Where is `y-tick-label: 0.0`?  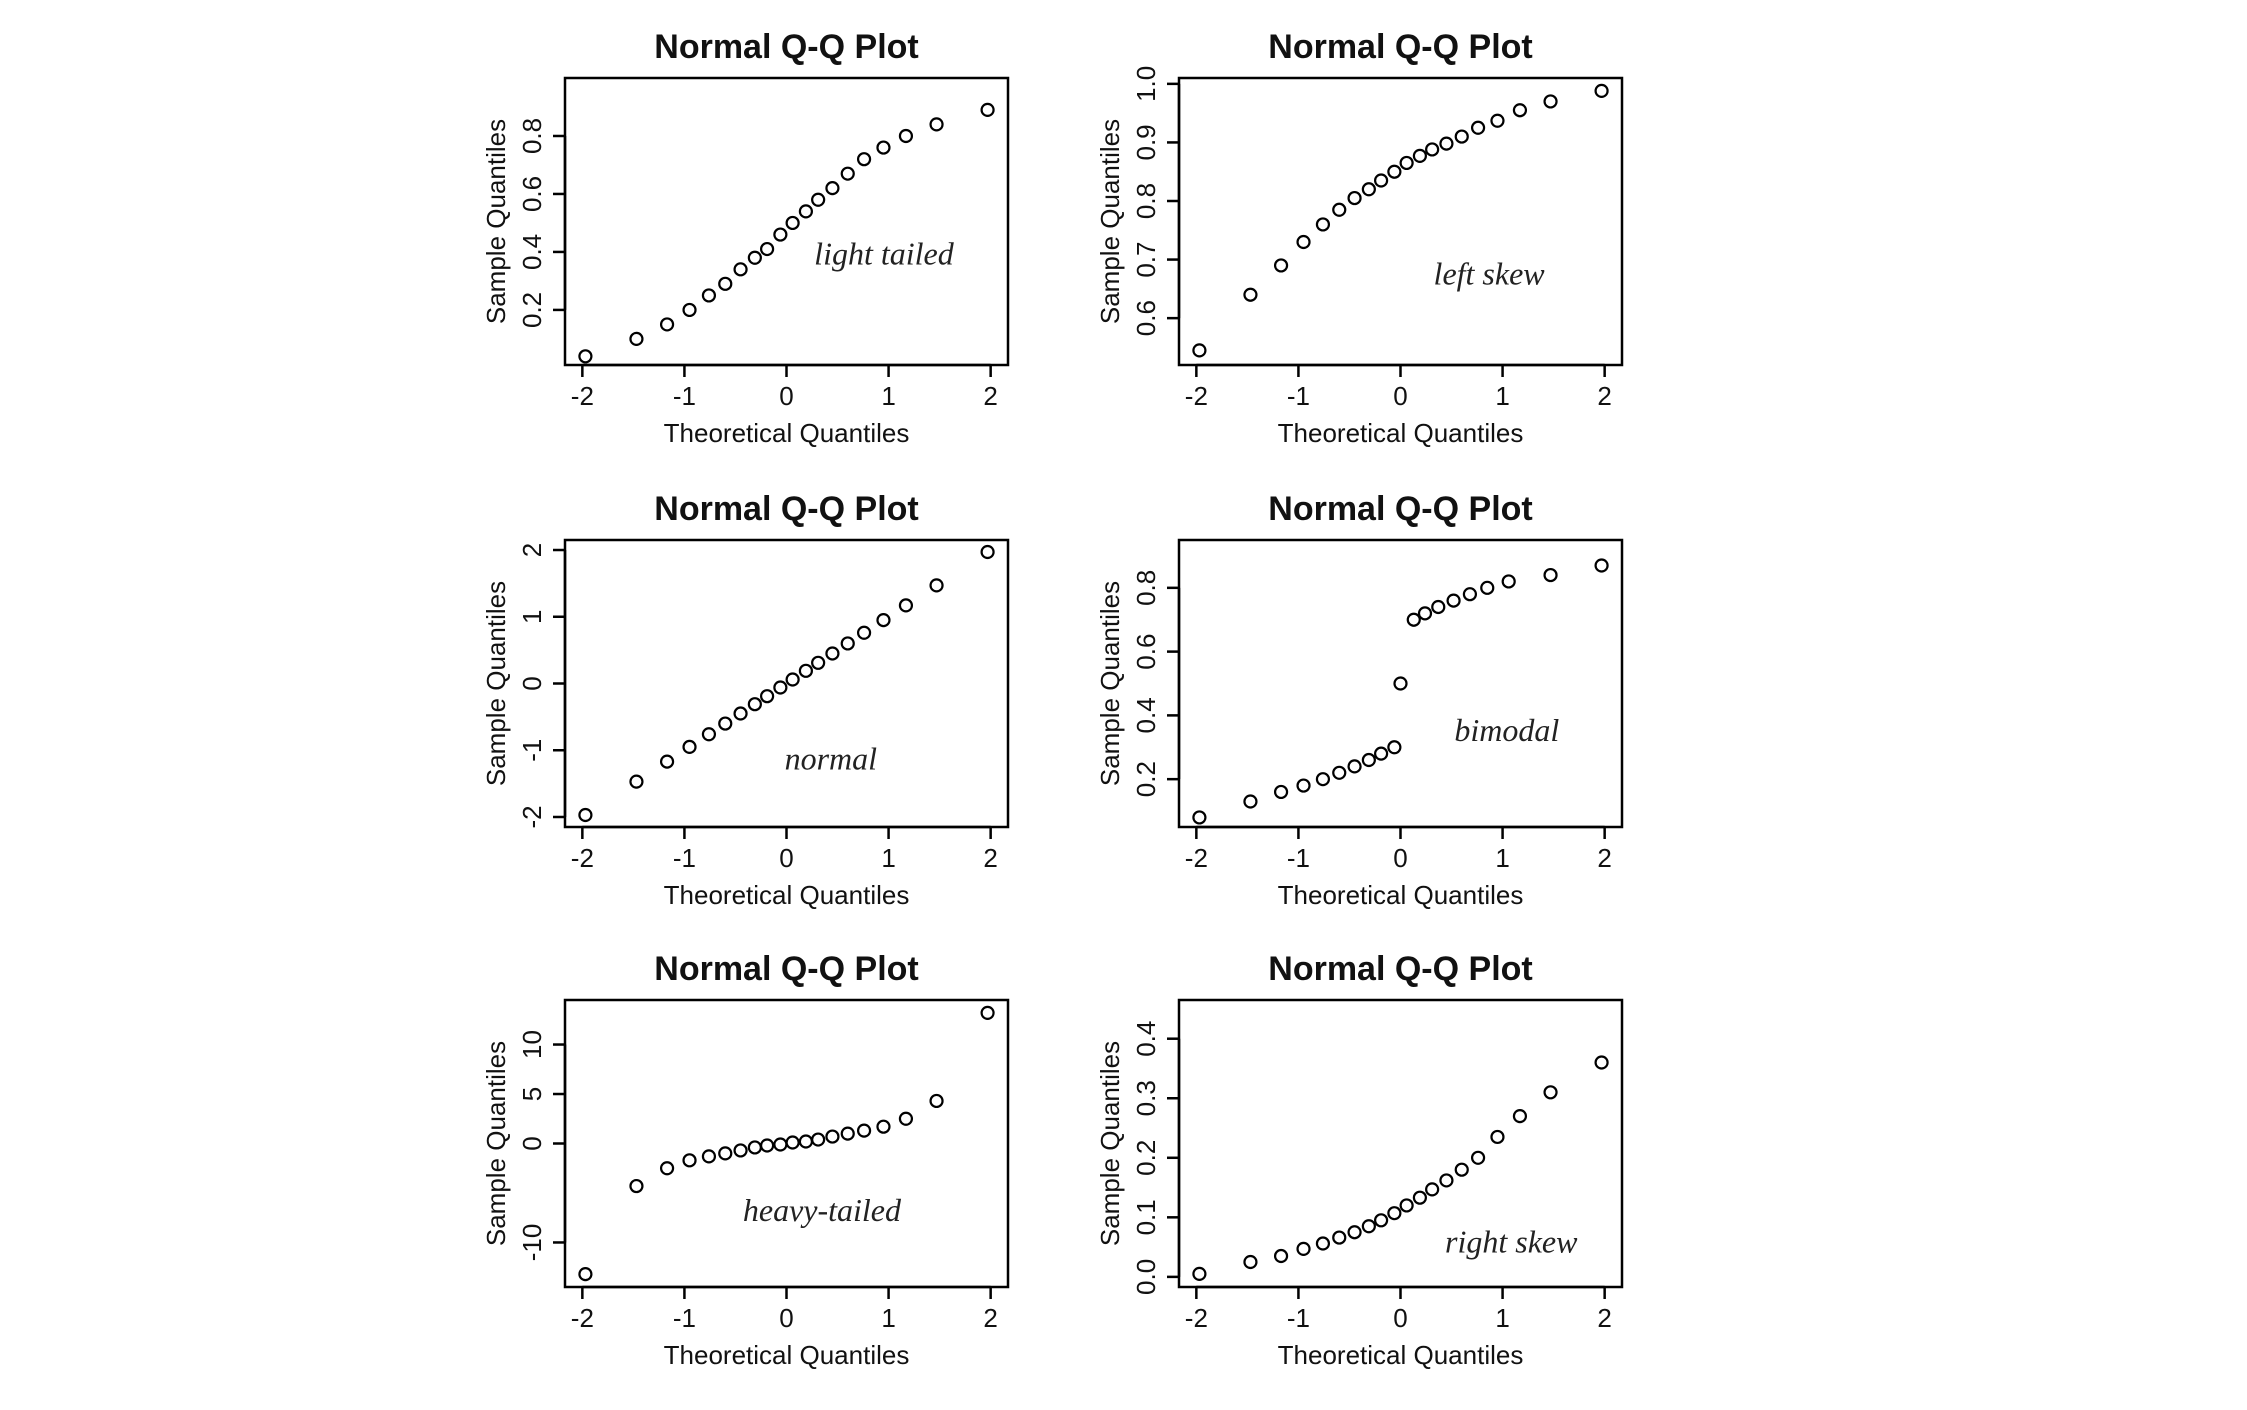
y-tick-label: 0.0 is located at coordinates (1146, 1277).